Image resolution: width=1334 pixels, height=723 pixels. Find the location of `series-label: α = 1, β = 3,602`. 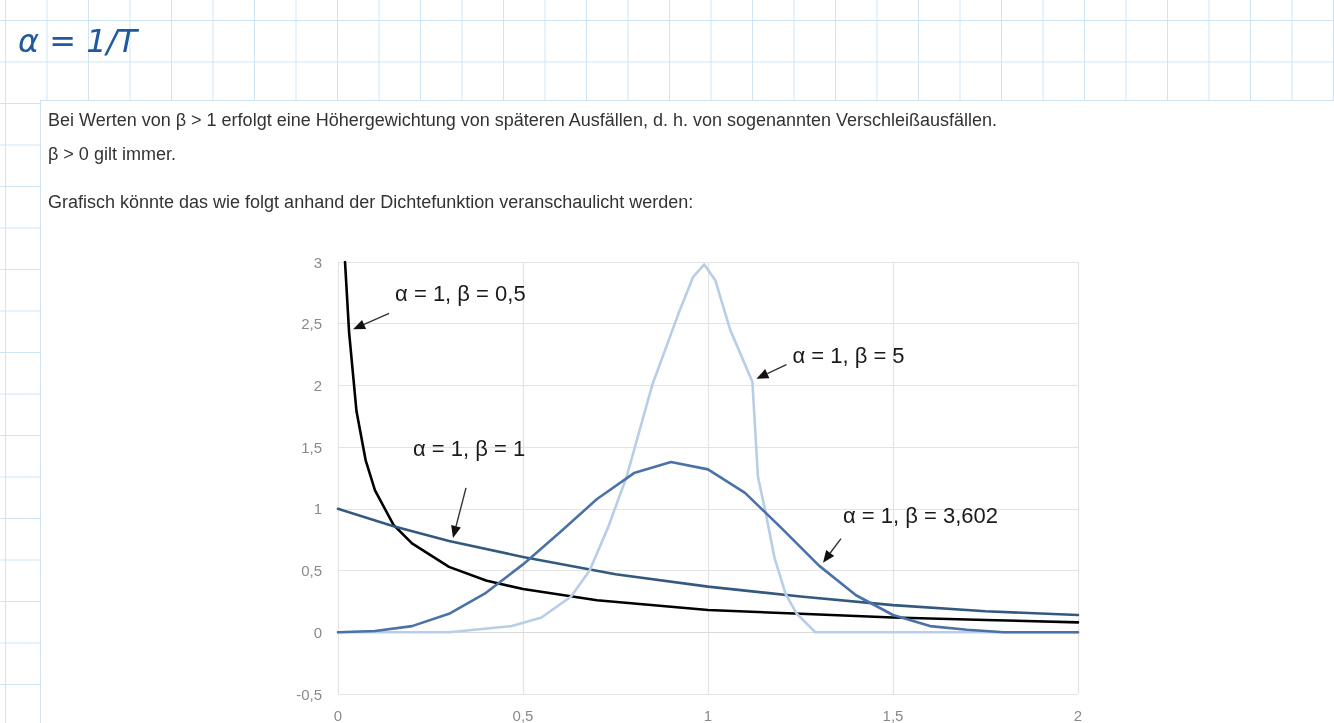

series-label: α = 1, β = 3,602 is located at coordinates (921, 515).